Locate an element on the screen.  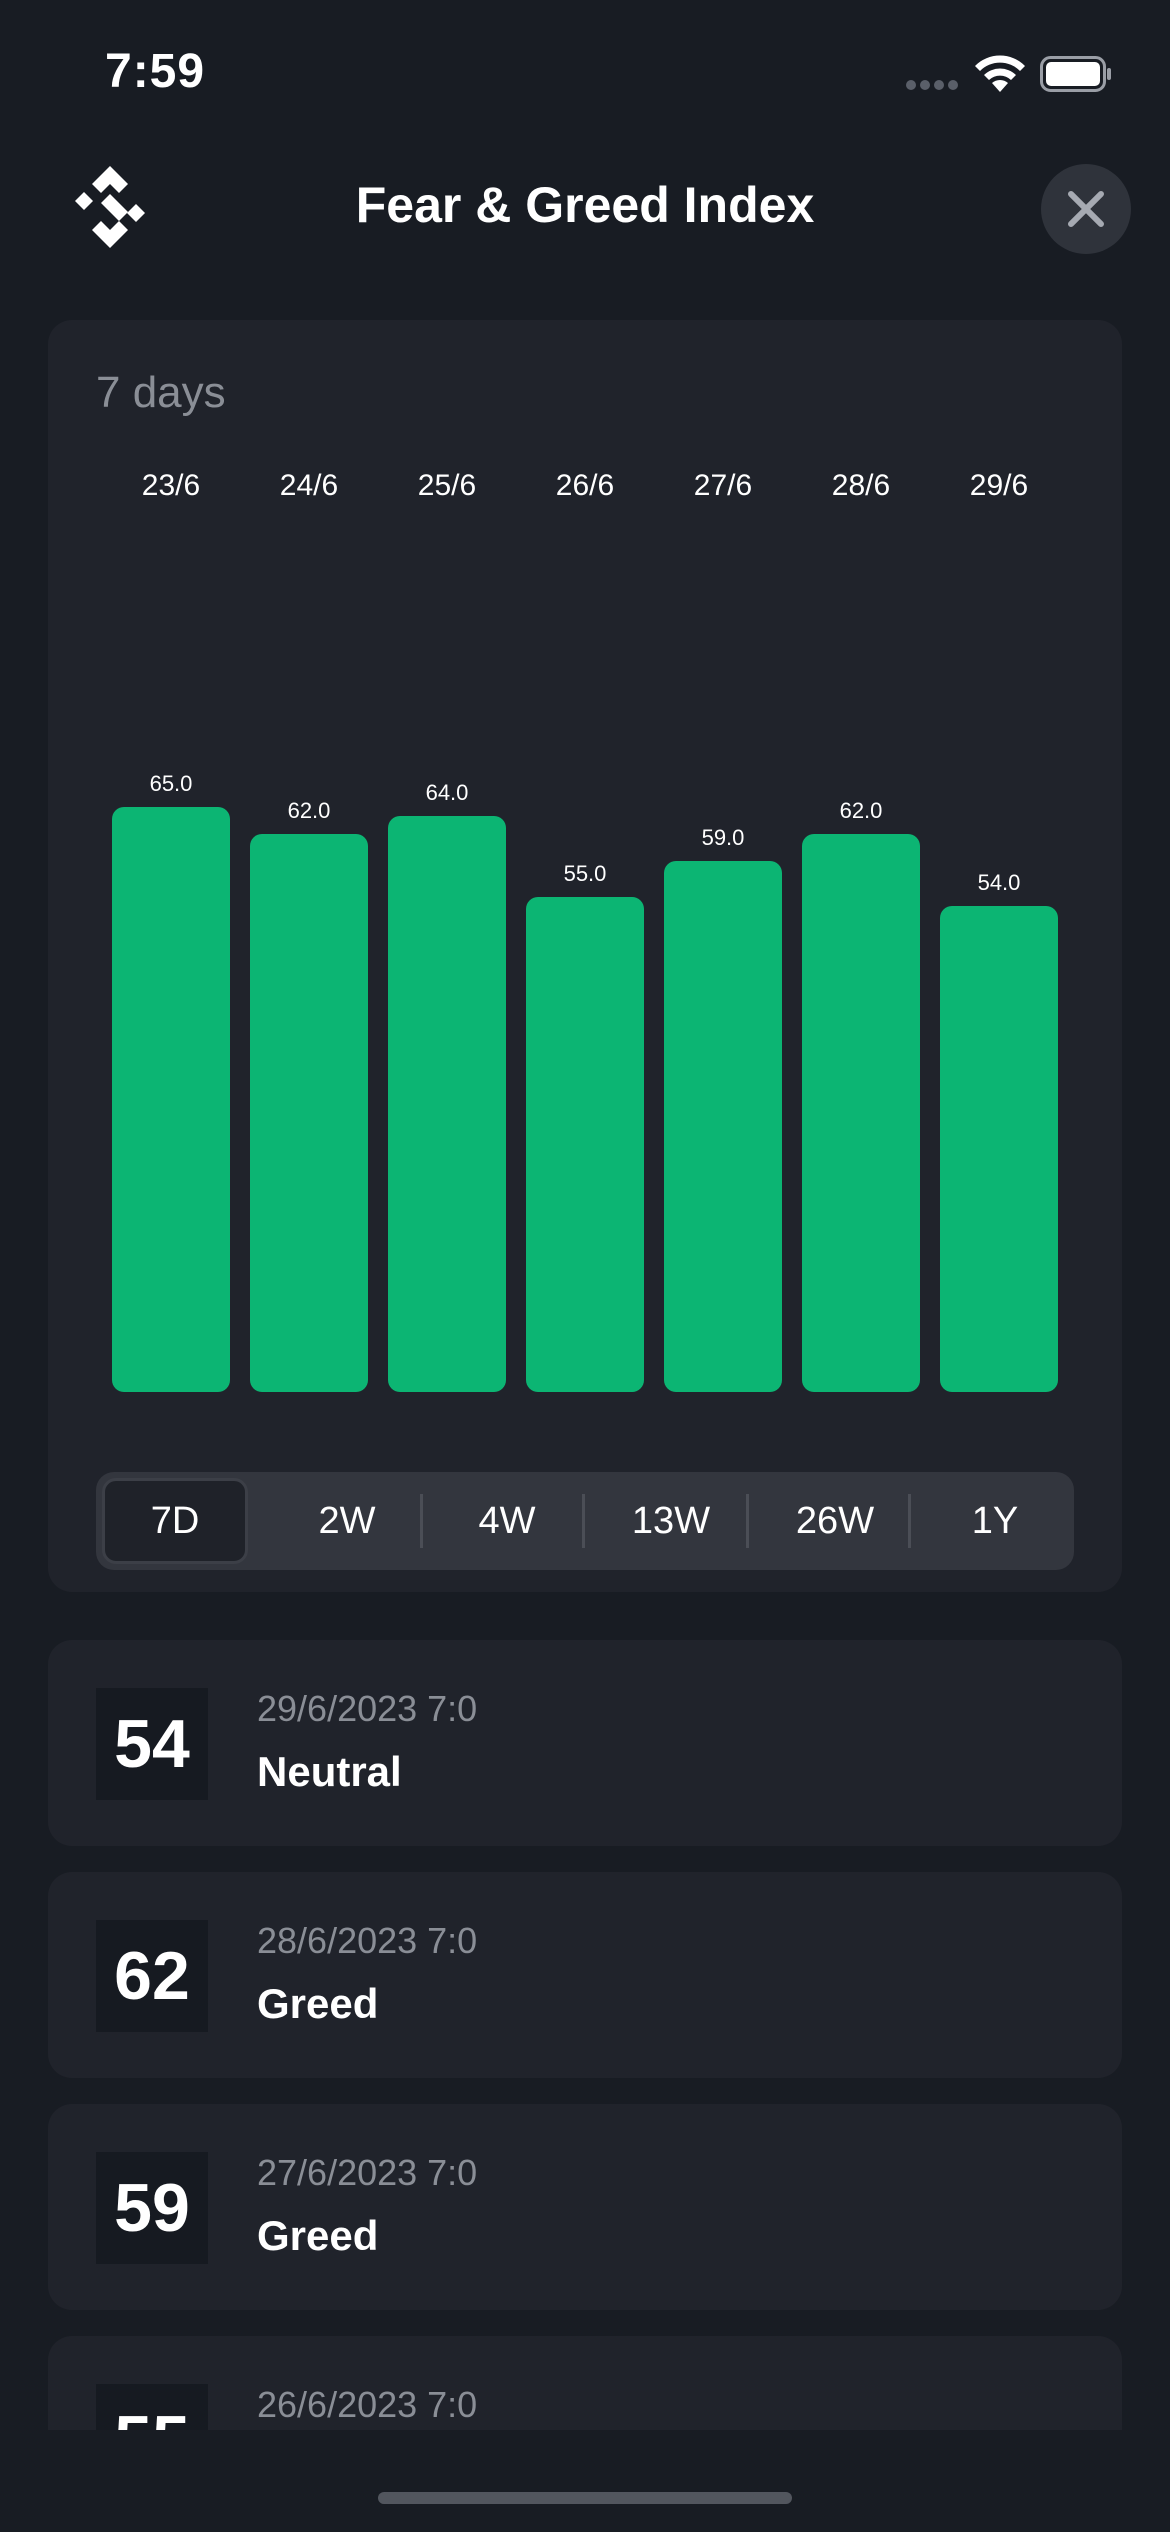
score-box: 59 is located at coordinates (152, 2208).